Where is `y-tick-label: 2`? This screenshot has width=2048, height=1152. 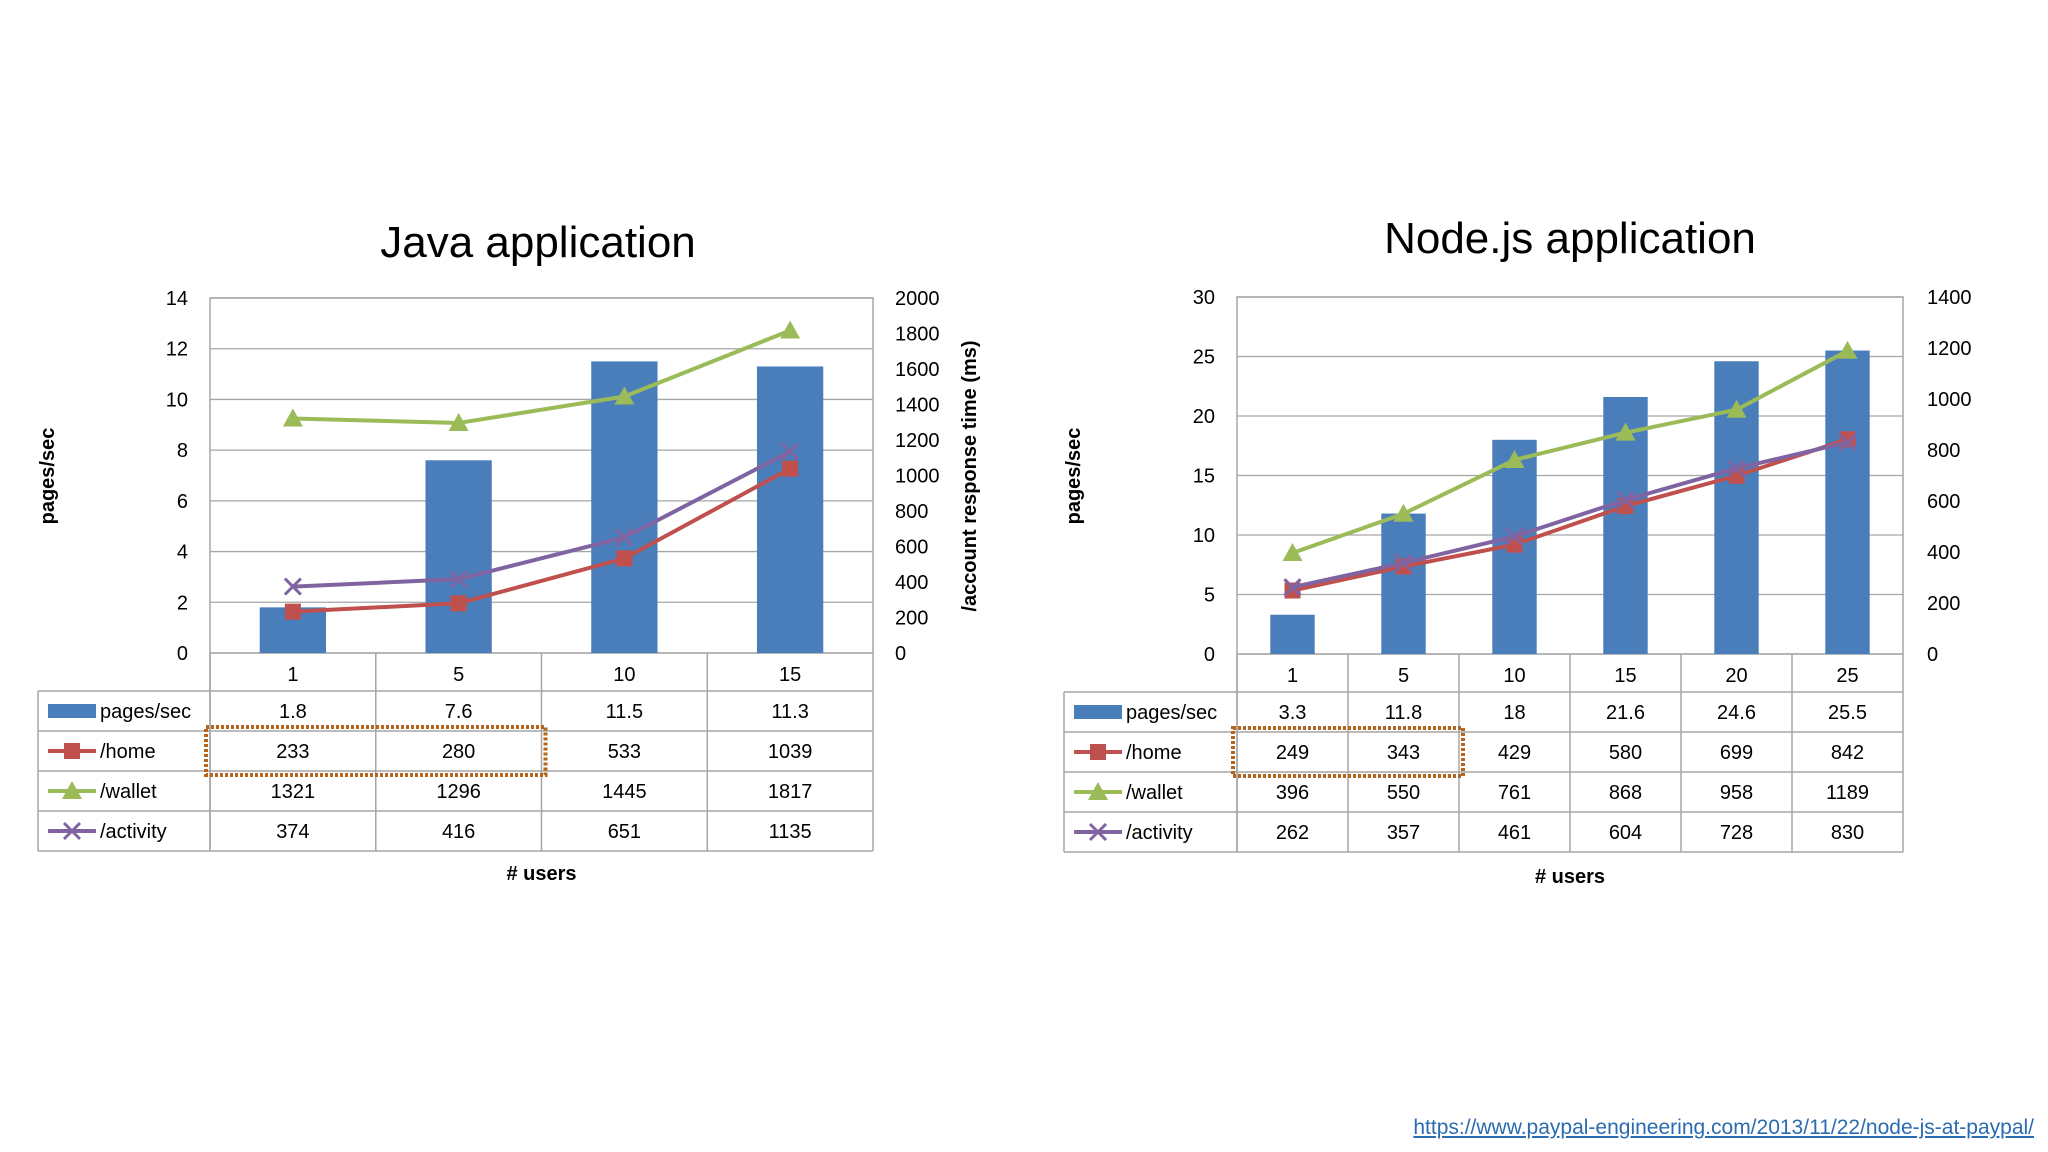
y-tick-label: 2 is located at coordinates (182, 603).